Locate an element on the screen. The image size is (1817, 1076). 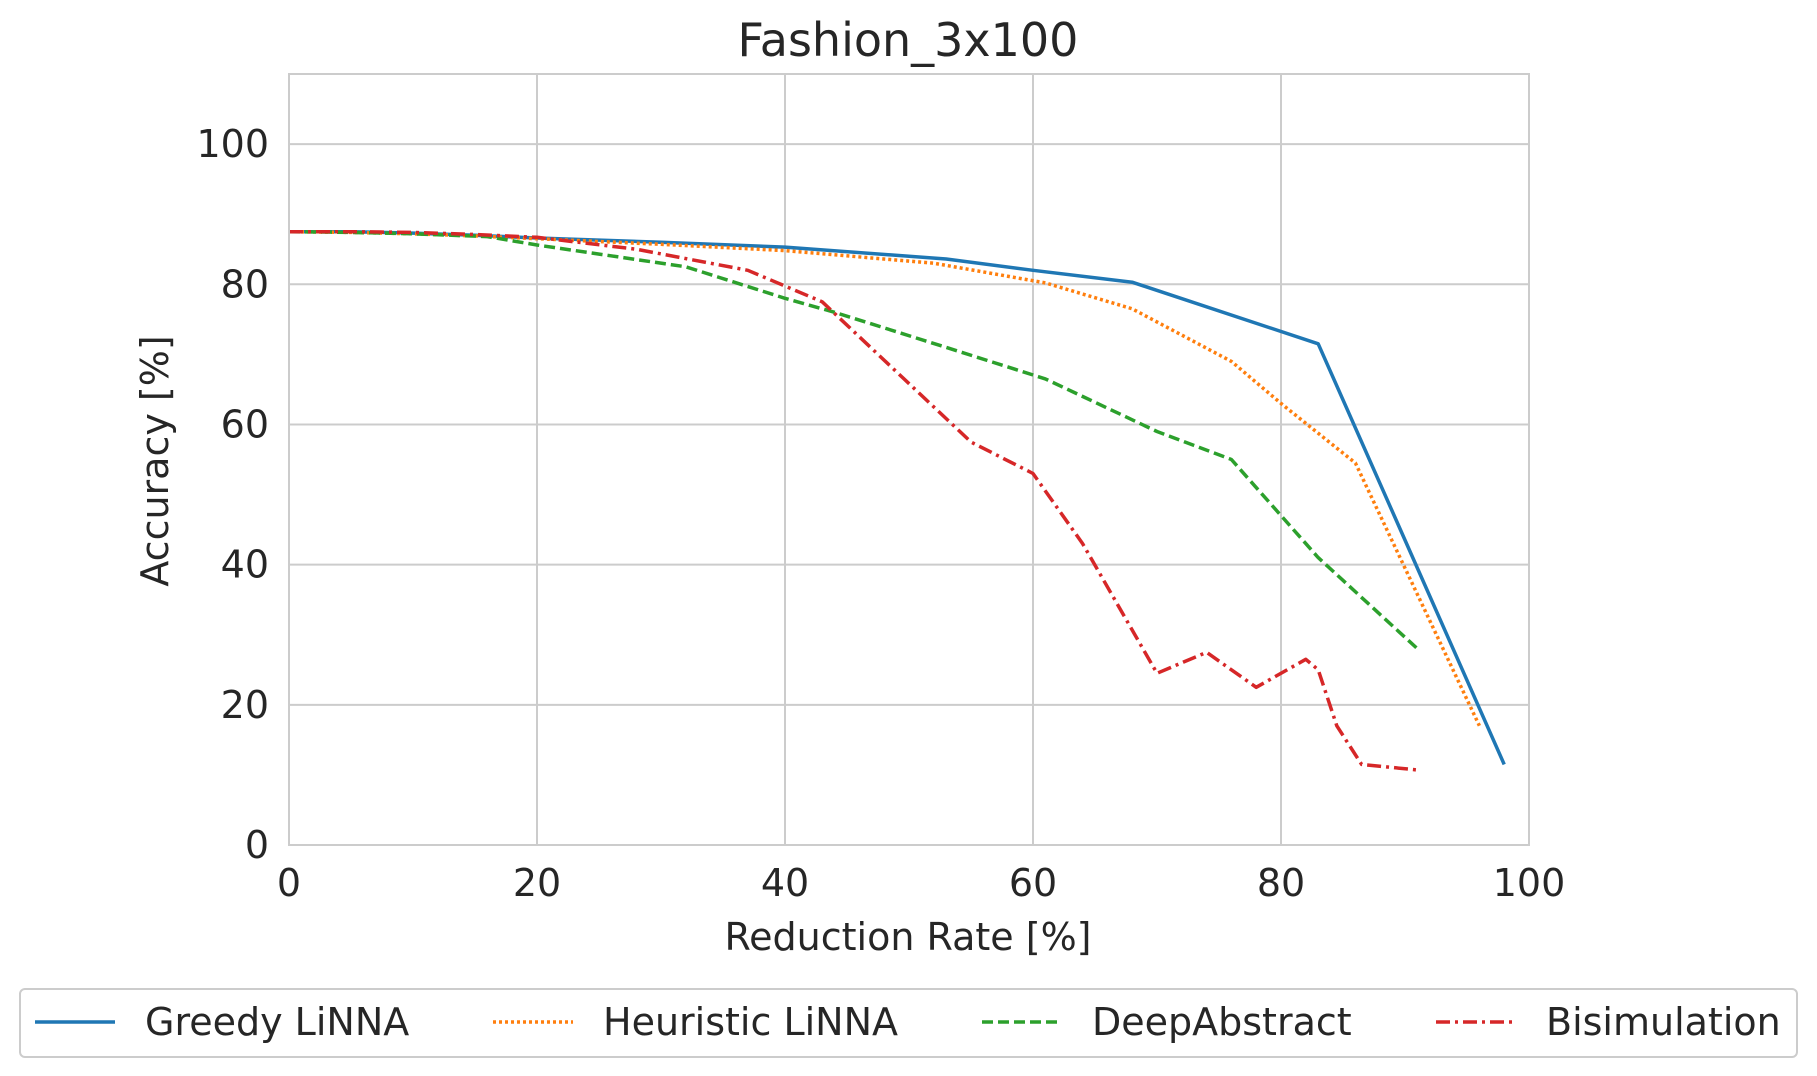
x-tick-label: 0 is located at coordinates (289, 883).